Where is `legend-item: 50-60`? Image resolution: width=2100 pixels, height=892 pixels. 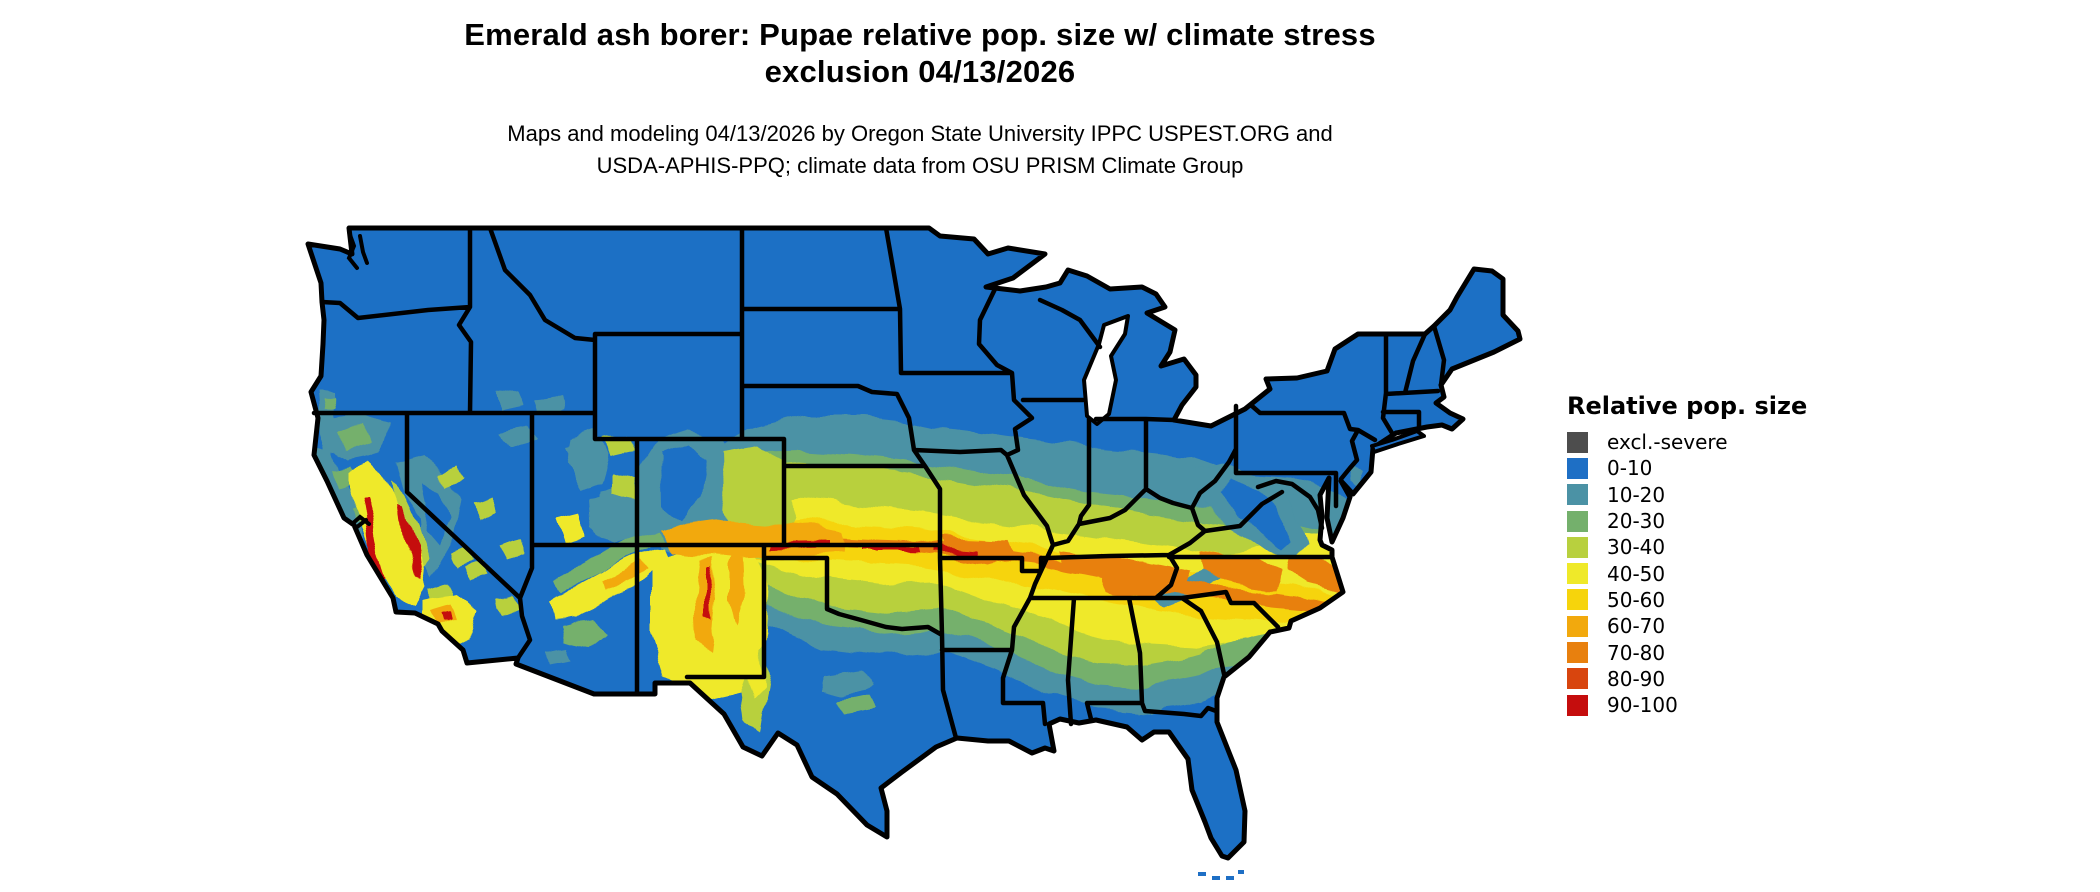
legend-item: 50-60 is located at coordinates (1717, 600).